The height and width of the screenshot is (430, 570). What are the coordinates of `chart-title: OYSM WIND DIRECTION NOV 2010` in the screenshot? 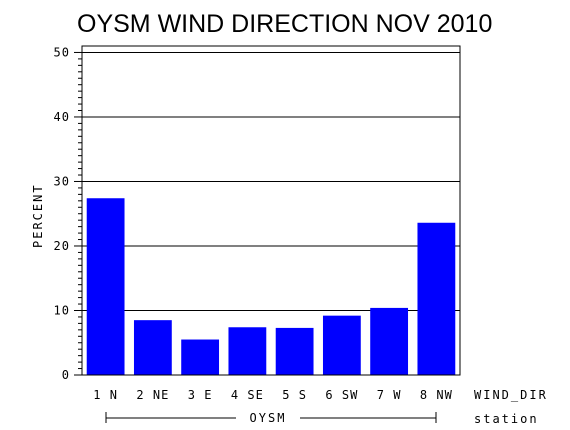 It's located at (284, 24).